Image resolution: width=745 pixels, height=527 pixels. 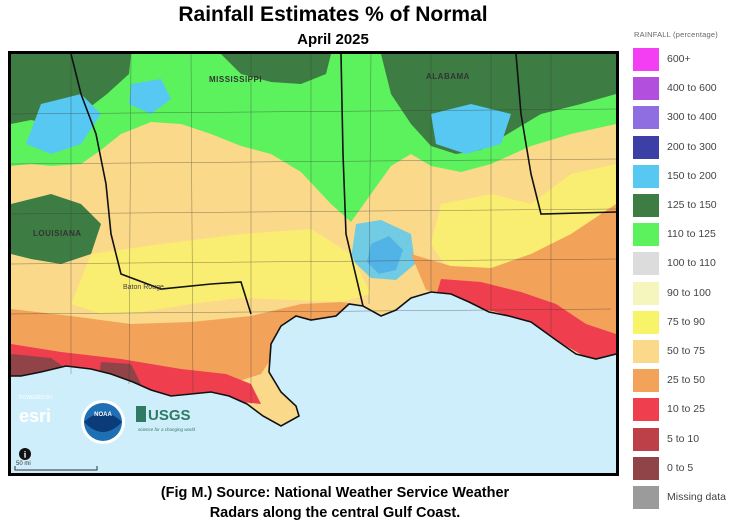 I want to click on legend-item: 110 to 125, so click(x=686, y=236).